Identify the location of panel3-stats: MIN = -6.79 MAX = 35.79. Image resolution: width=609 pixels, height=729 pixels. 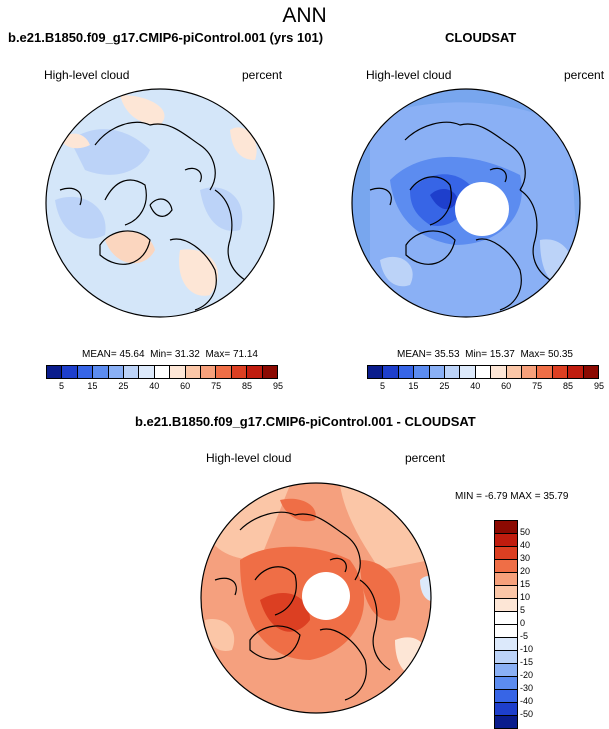
(512, 496).